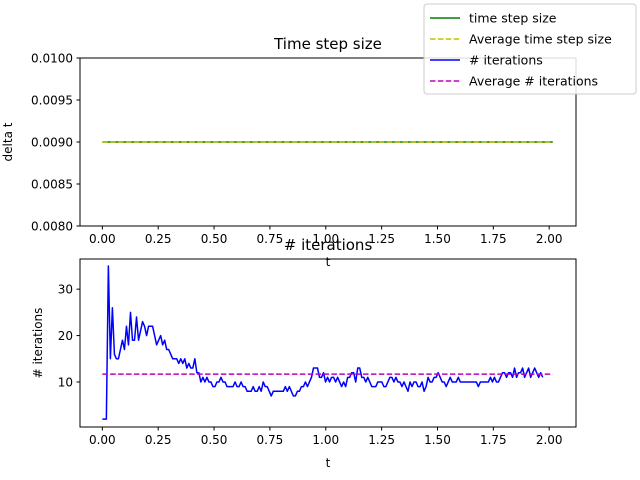  What do you see at coordinates (328, 463) in the screenshot?
I see `iterations-x-label: t` at bounding box center [328, 463].